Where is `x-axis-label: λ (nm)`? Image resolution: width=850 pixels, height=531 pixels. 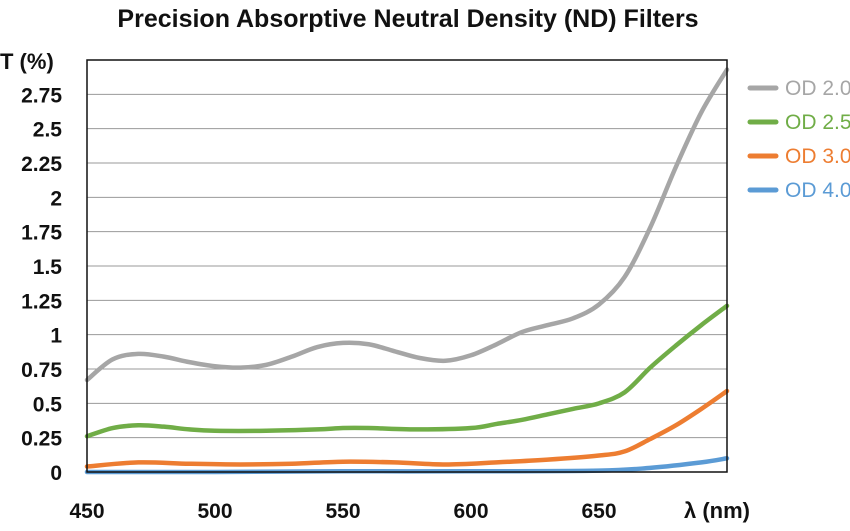
x-axis-label: λ (nm) is located at coordinates (717, 510).